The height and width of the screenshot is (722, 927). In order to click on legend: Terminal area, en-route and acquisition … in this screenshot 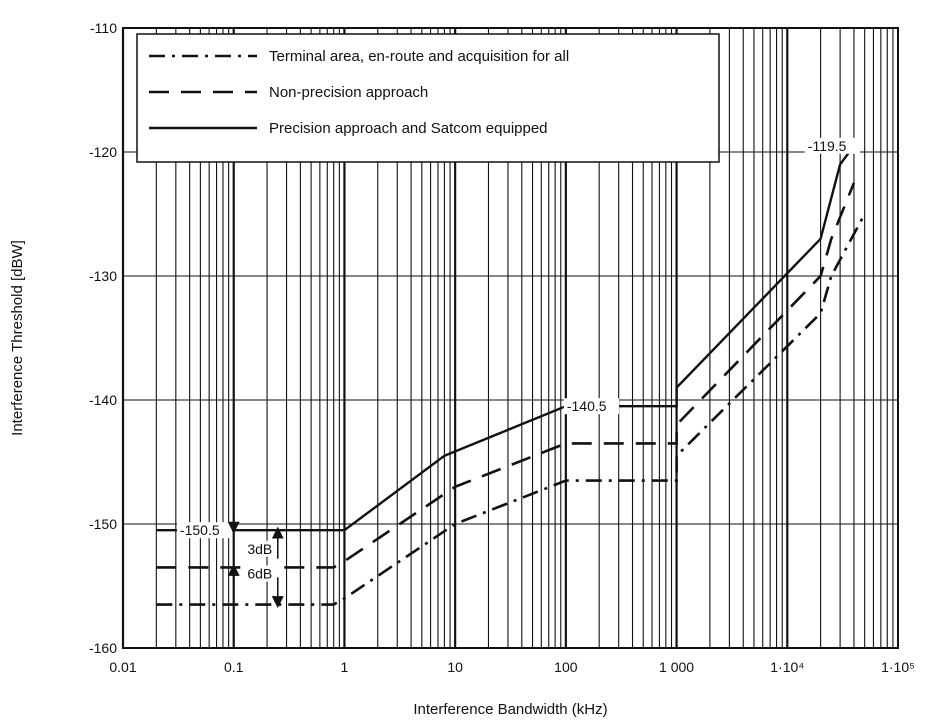, I will do `click(428, 98)`.